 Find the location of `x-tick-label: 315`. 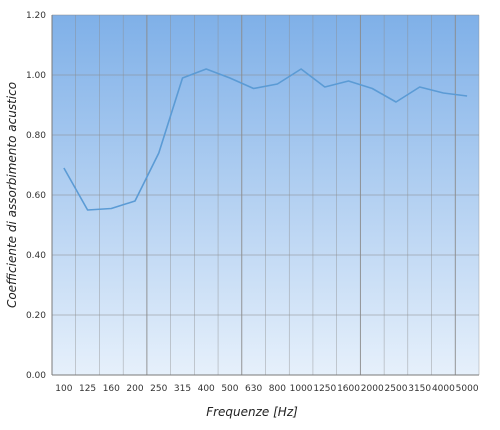

x-tick-label: 315 is located at coordinates (182, 389).